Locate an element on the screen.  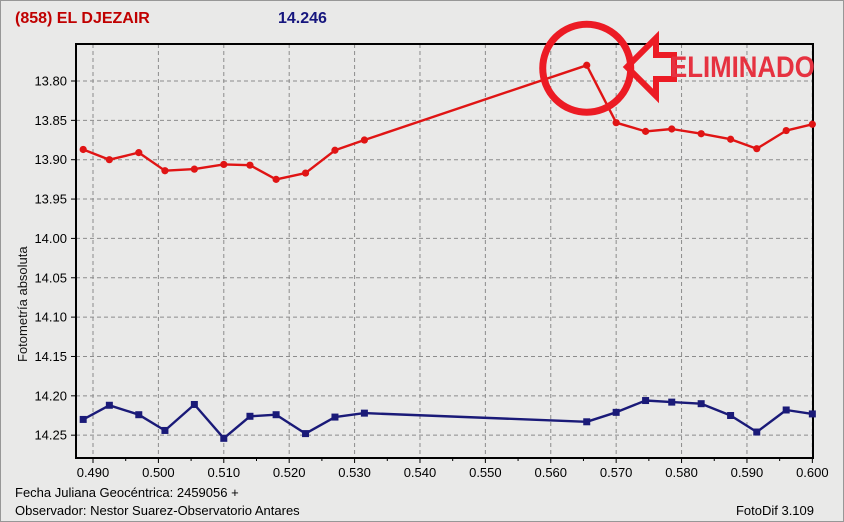
x-tick-label: 0.490 is located at coordinates (93, 472).